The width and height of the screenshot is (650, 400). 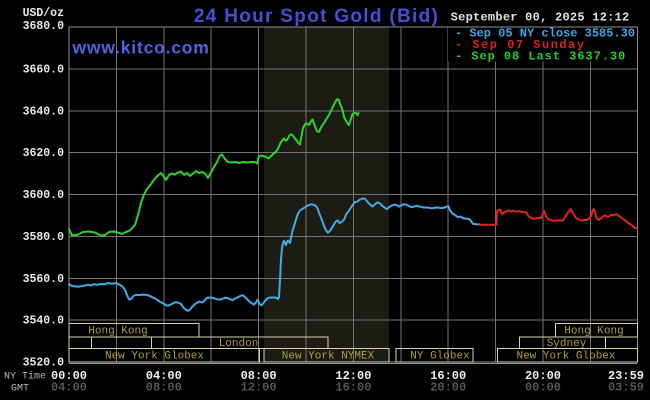 What do you see at coordinates (626, 388) in the screenshot?
I see `svg-text: 03:59` at bounding box center [626, 388].